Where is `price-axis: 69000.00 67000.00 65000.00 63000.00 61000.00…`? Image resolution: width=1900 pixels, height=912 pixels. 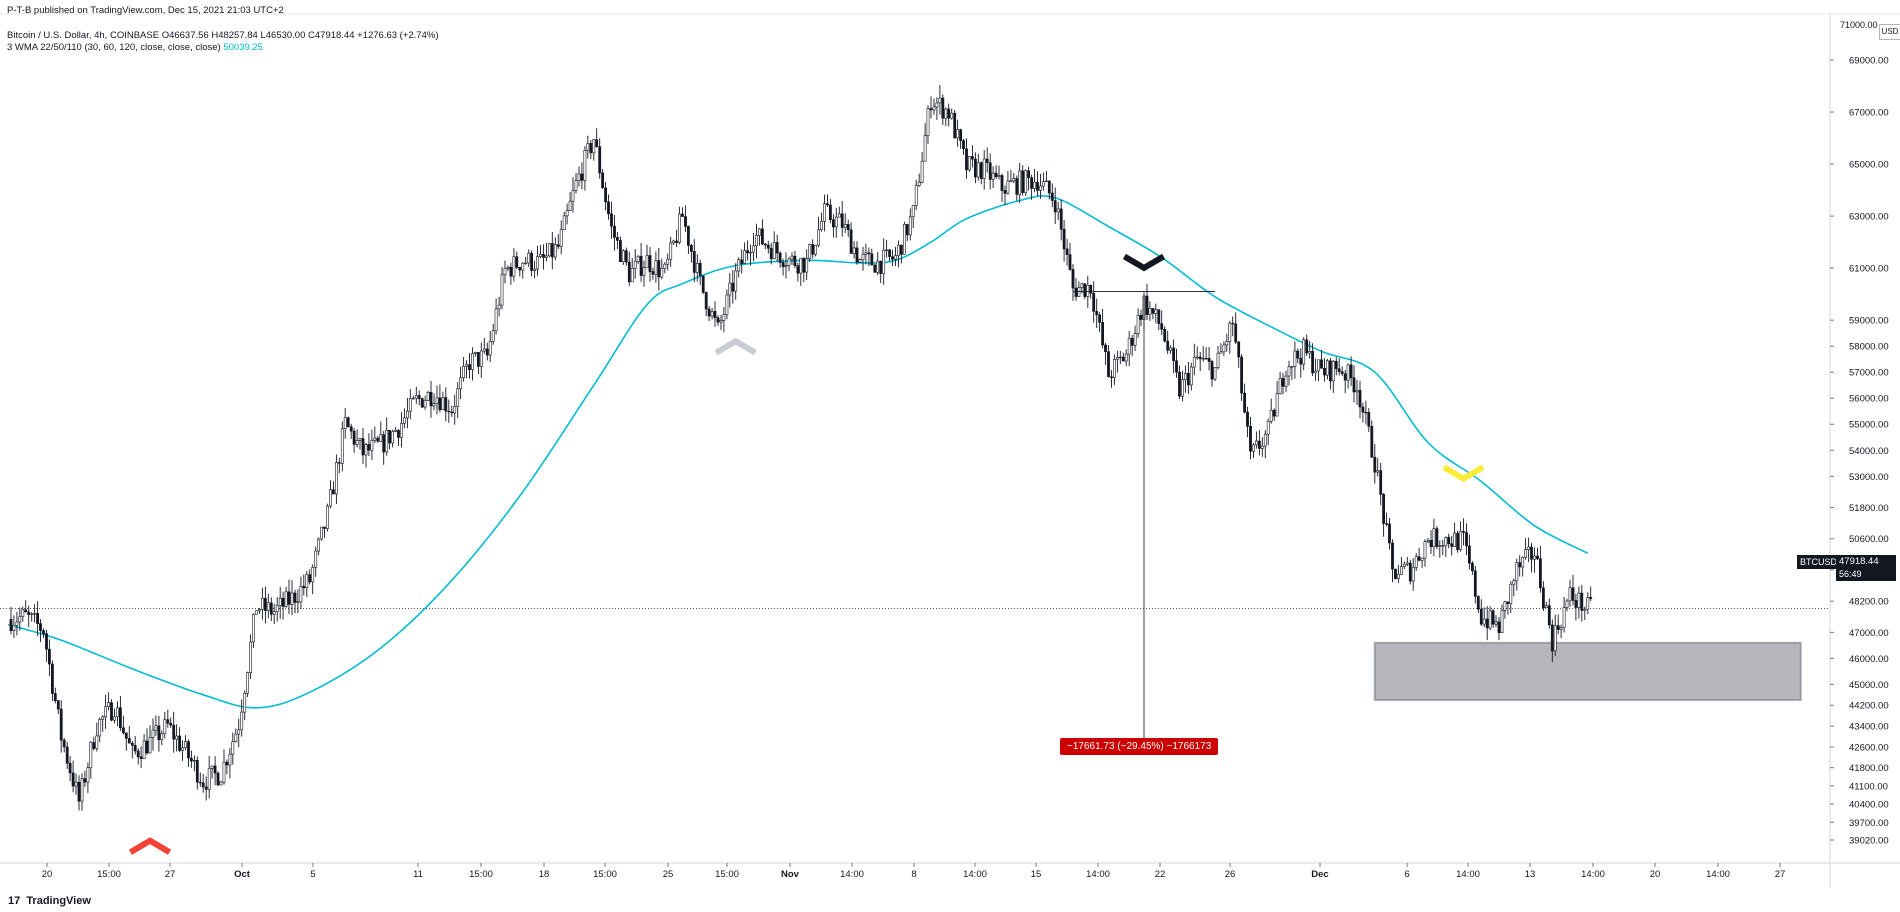
price-axis: 69000.00 67000.00 65000.00 63000.00 61000.00… is located at coordinates (1859, 451).